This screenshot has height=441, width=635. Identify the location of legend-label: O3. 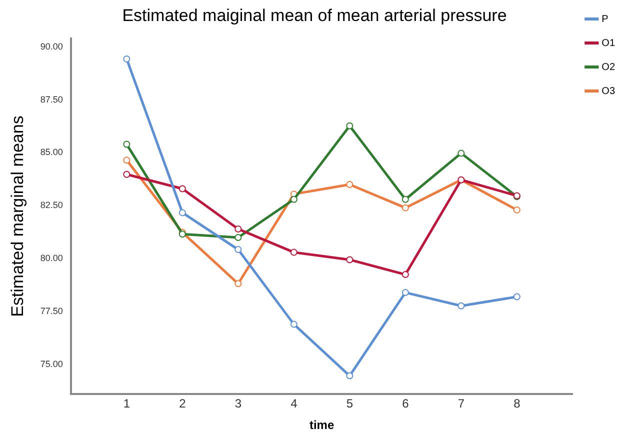
(609, 91).